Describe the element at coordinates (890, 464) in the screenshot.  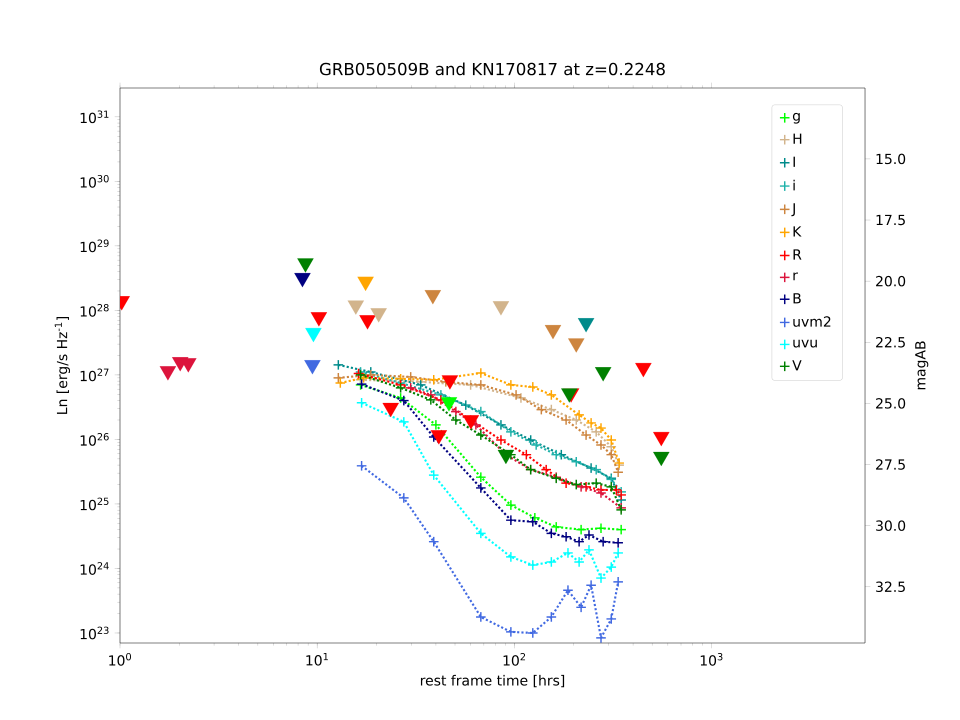
I see `y2-tick-label: 27.5` at that location.